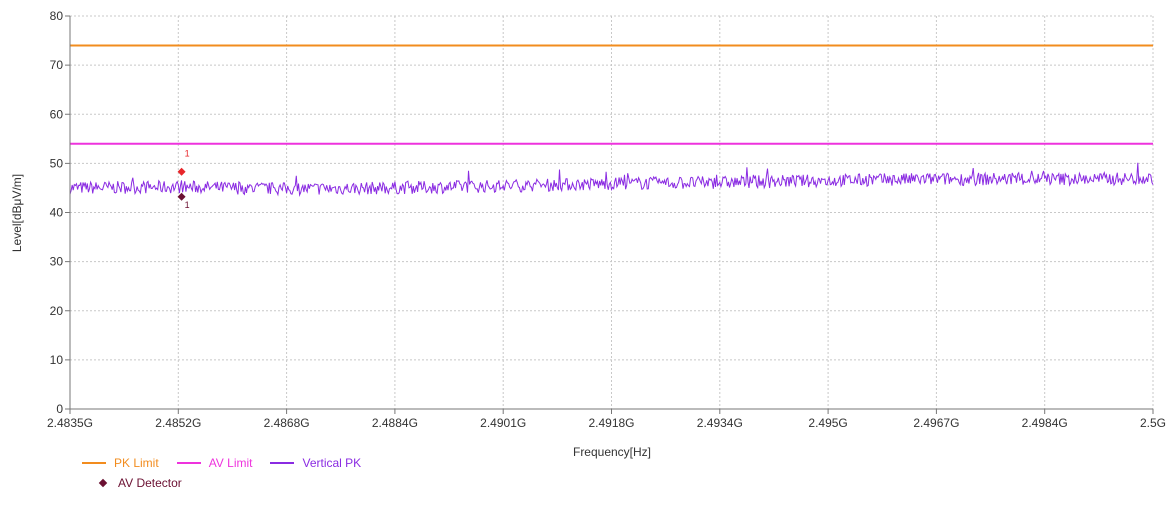  What do you see at coordinates (136, 463) in the screenshot?
I see `legend-label-pk-limit: PK Limit` at bounding box center [136, 463].